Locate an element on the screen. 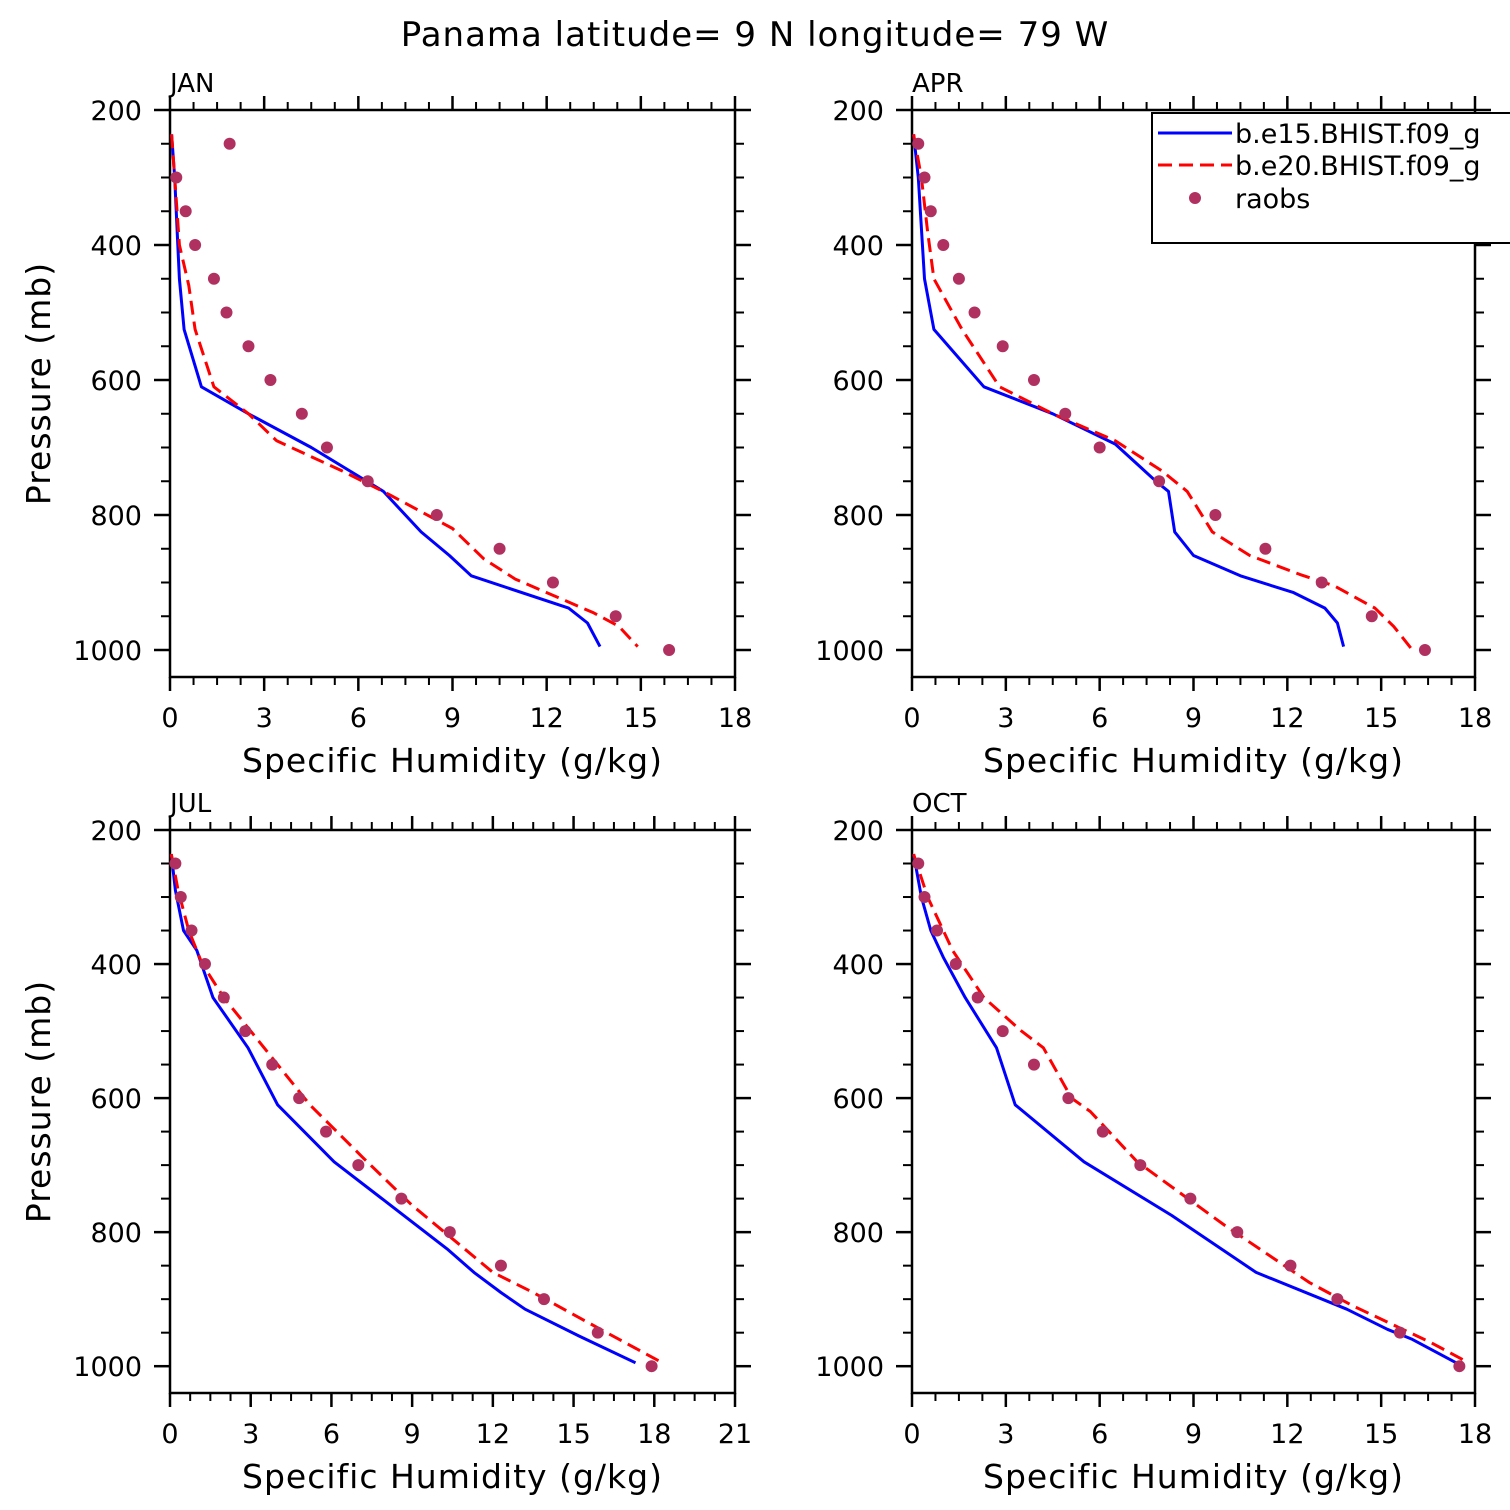 Image resolution: width=1510 pixels, height=1510 pixels. x-tick-label: 15 is located at coordinates (641, 718).